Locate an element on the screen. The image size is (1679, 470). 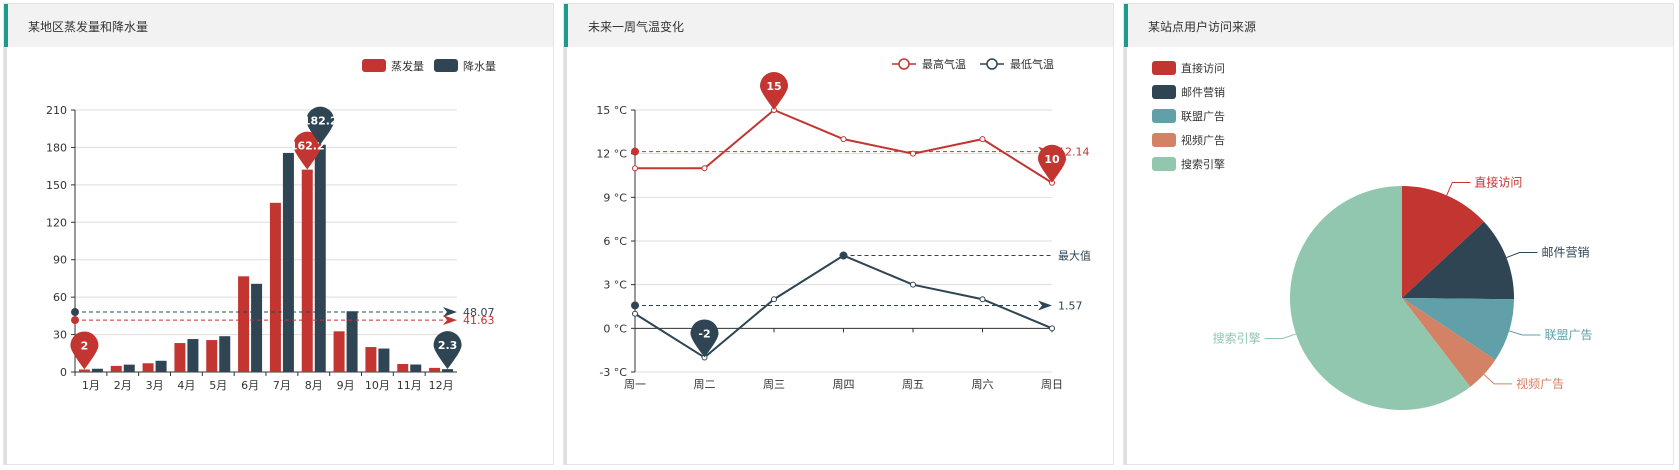
y-tick-label: 60 is located at coordinates (60, 297).